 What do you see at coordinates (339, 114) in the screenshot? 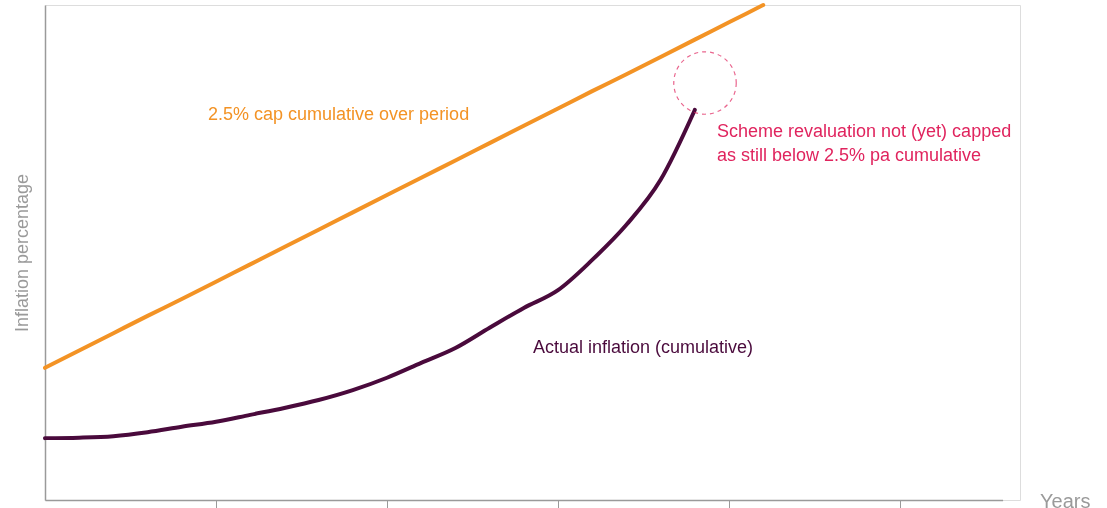
I see `series-label: 2.5% cap cumulative over period` at bounding box center [339, 114].